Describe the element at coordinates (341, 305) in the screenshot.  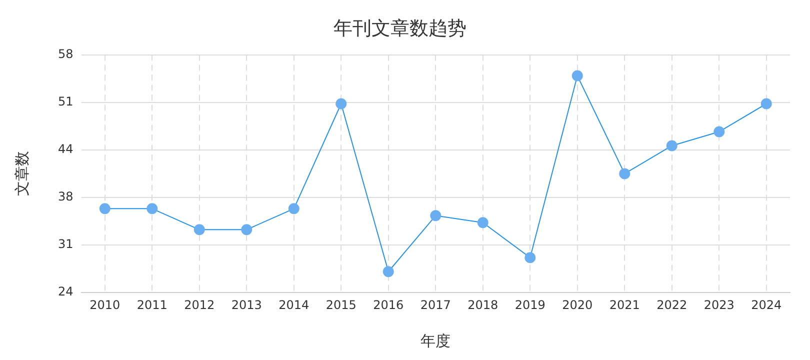
I see `x-tick-label: 2015` at that location.